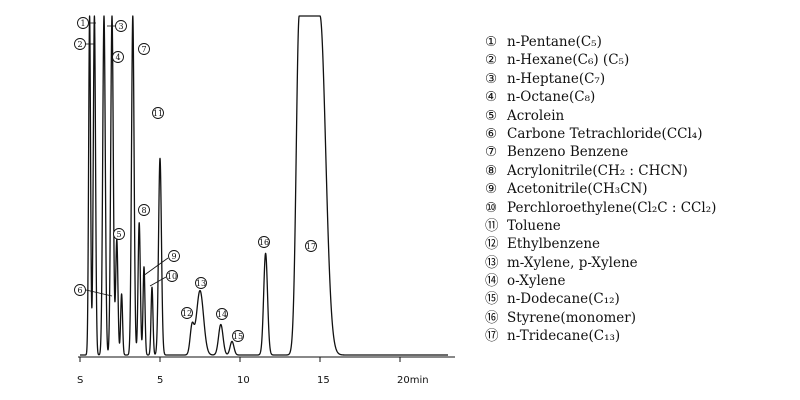 This screenshot has height=400, width=800. I want to click on legend-item-number: ⑰, so click(492, 336).